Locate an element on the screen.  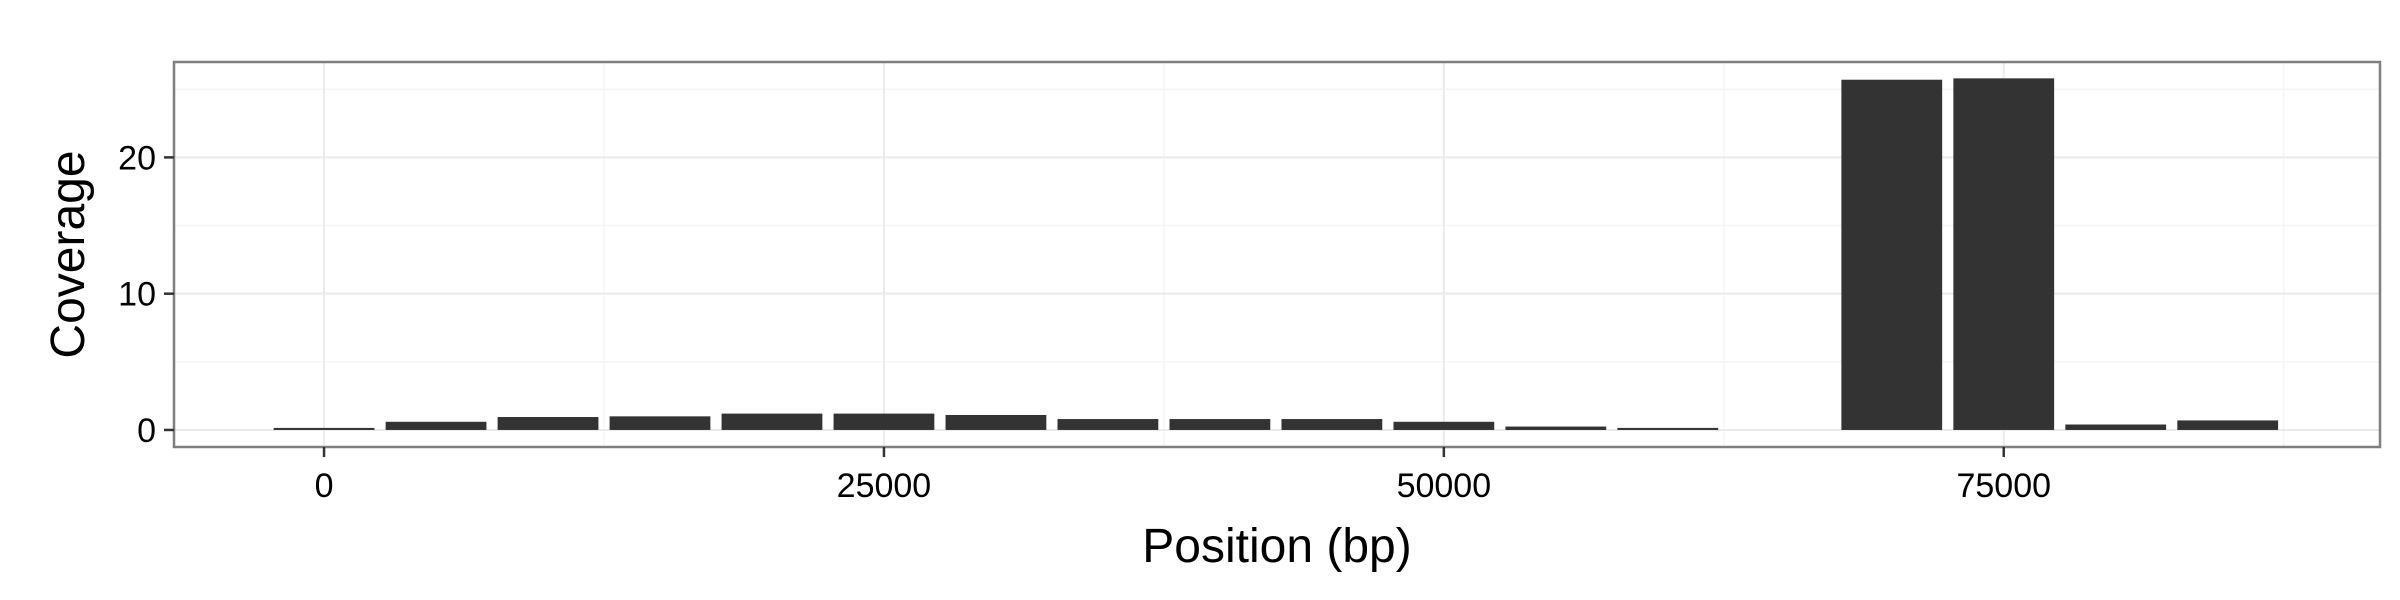
x-tick-label: 50000 is located at coordinates (1444, 486).